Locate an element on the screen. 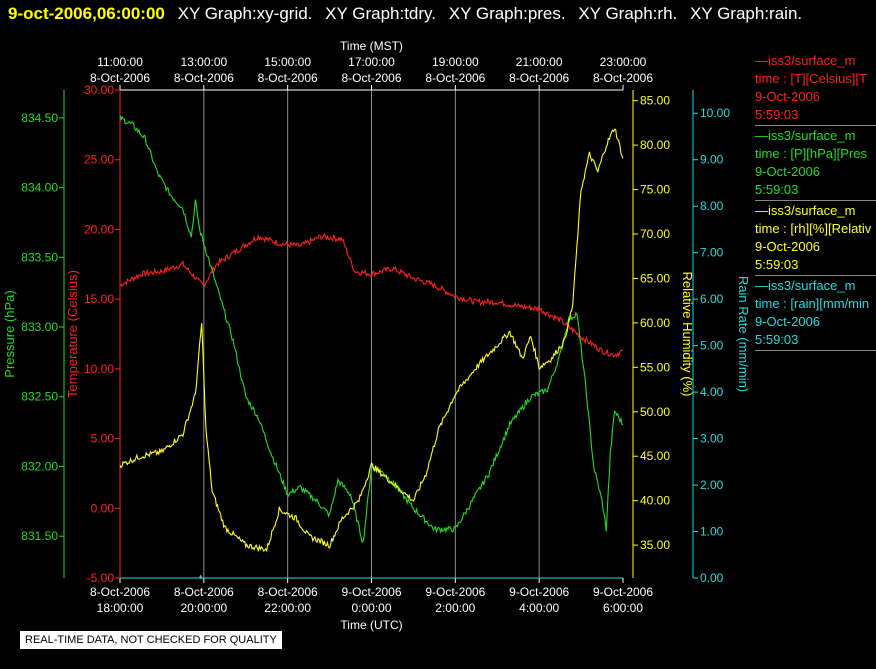  top-tick-label-time: 11:00:00 is located at coordinates (120, 62).